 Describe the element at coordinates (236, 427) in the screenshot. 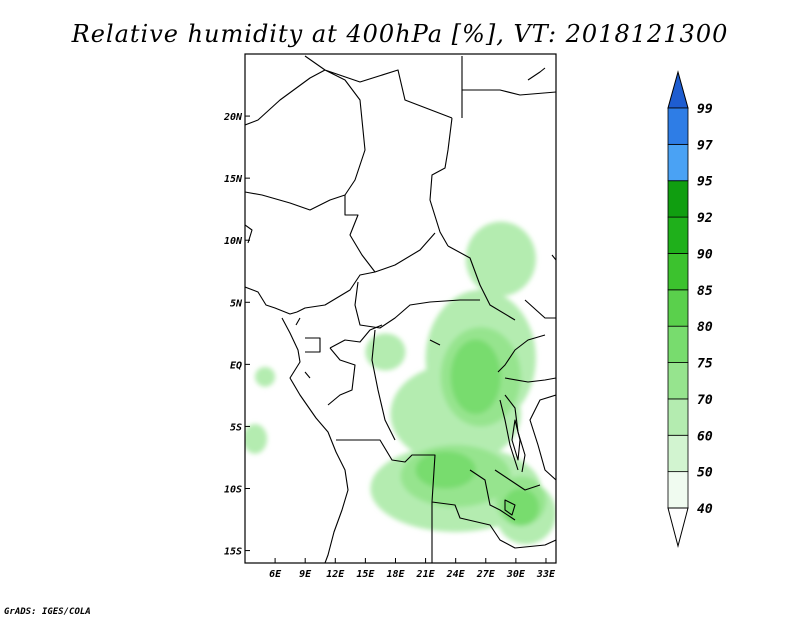

I see `lat-tick-label: 5S` at that location.